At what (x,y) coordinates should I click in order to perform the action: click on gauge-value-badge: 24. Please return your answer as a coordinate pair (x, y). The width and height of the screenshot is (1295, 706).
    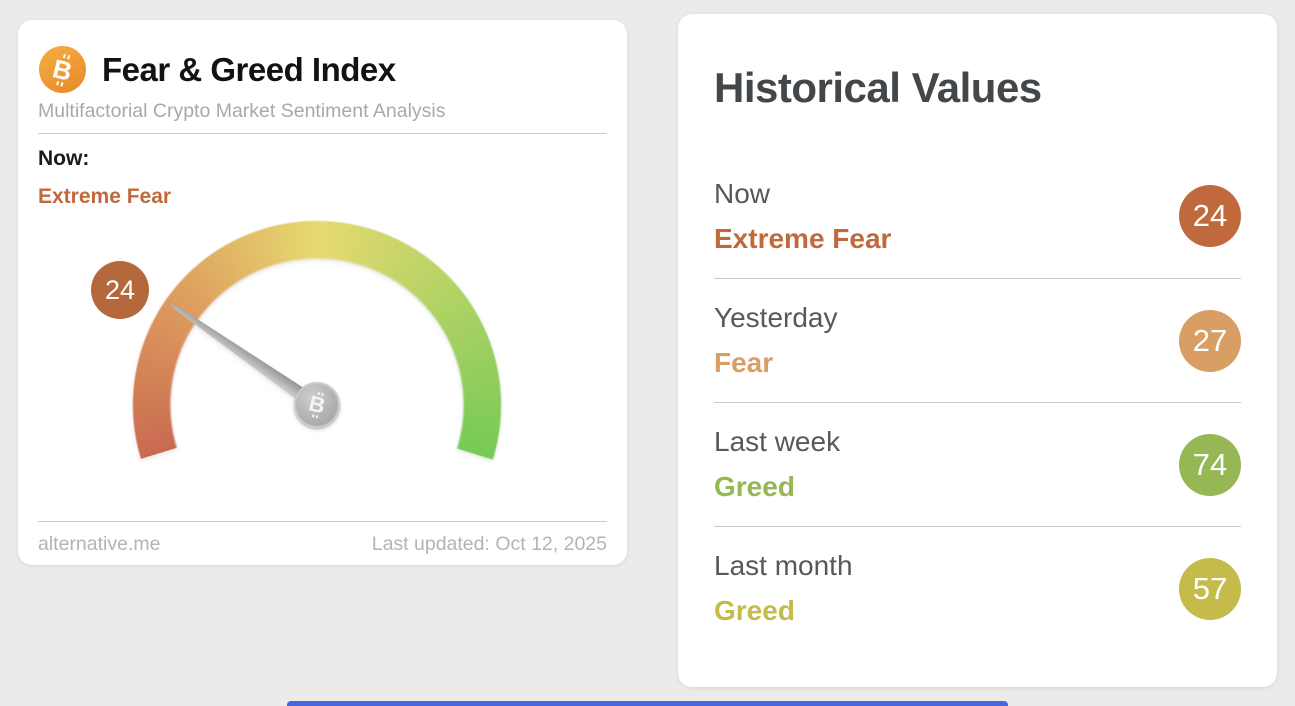
    Looking at the image, I should click on (120, 290).